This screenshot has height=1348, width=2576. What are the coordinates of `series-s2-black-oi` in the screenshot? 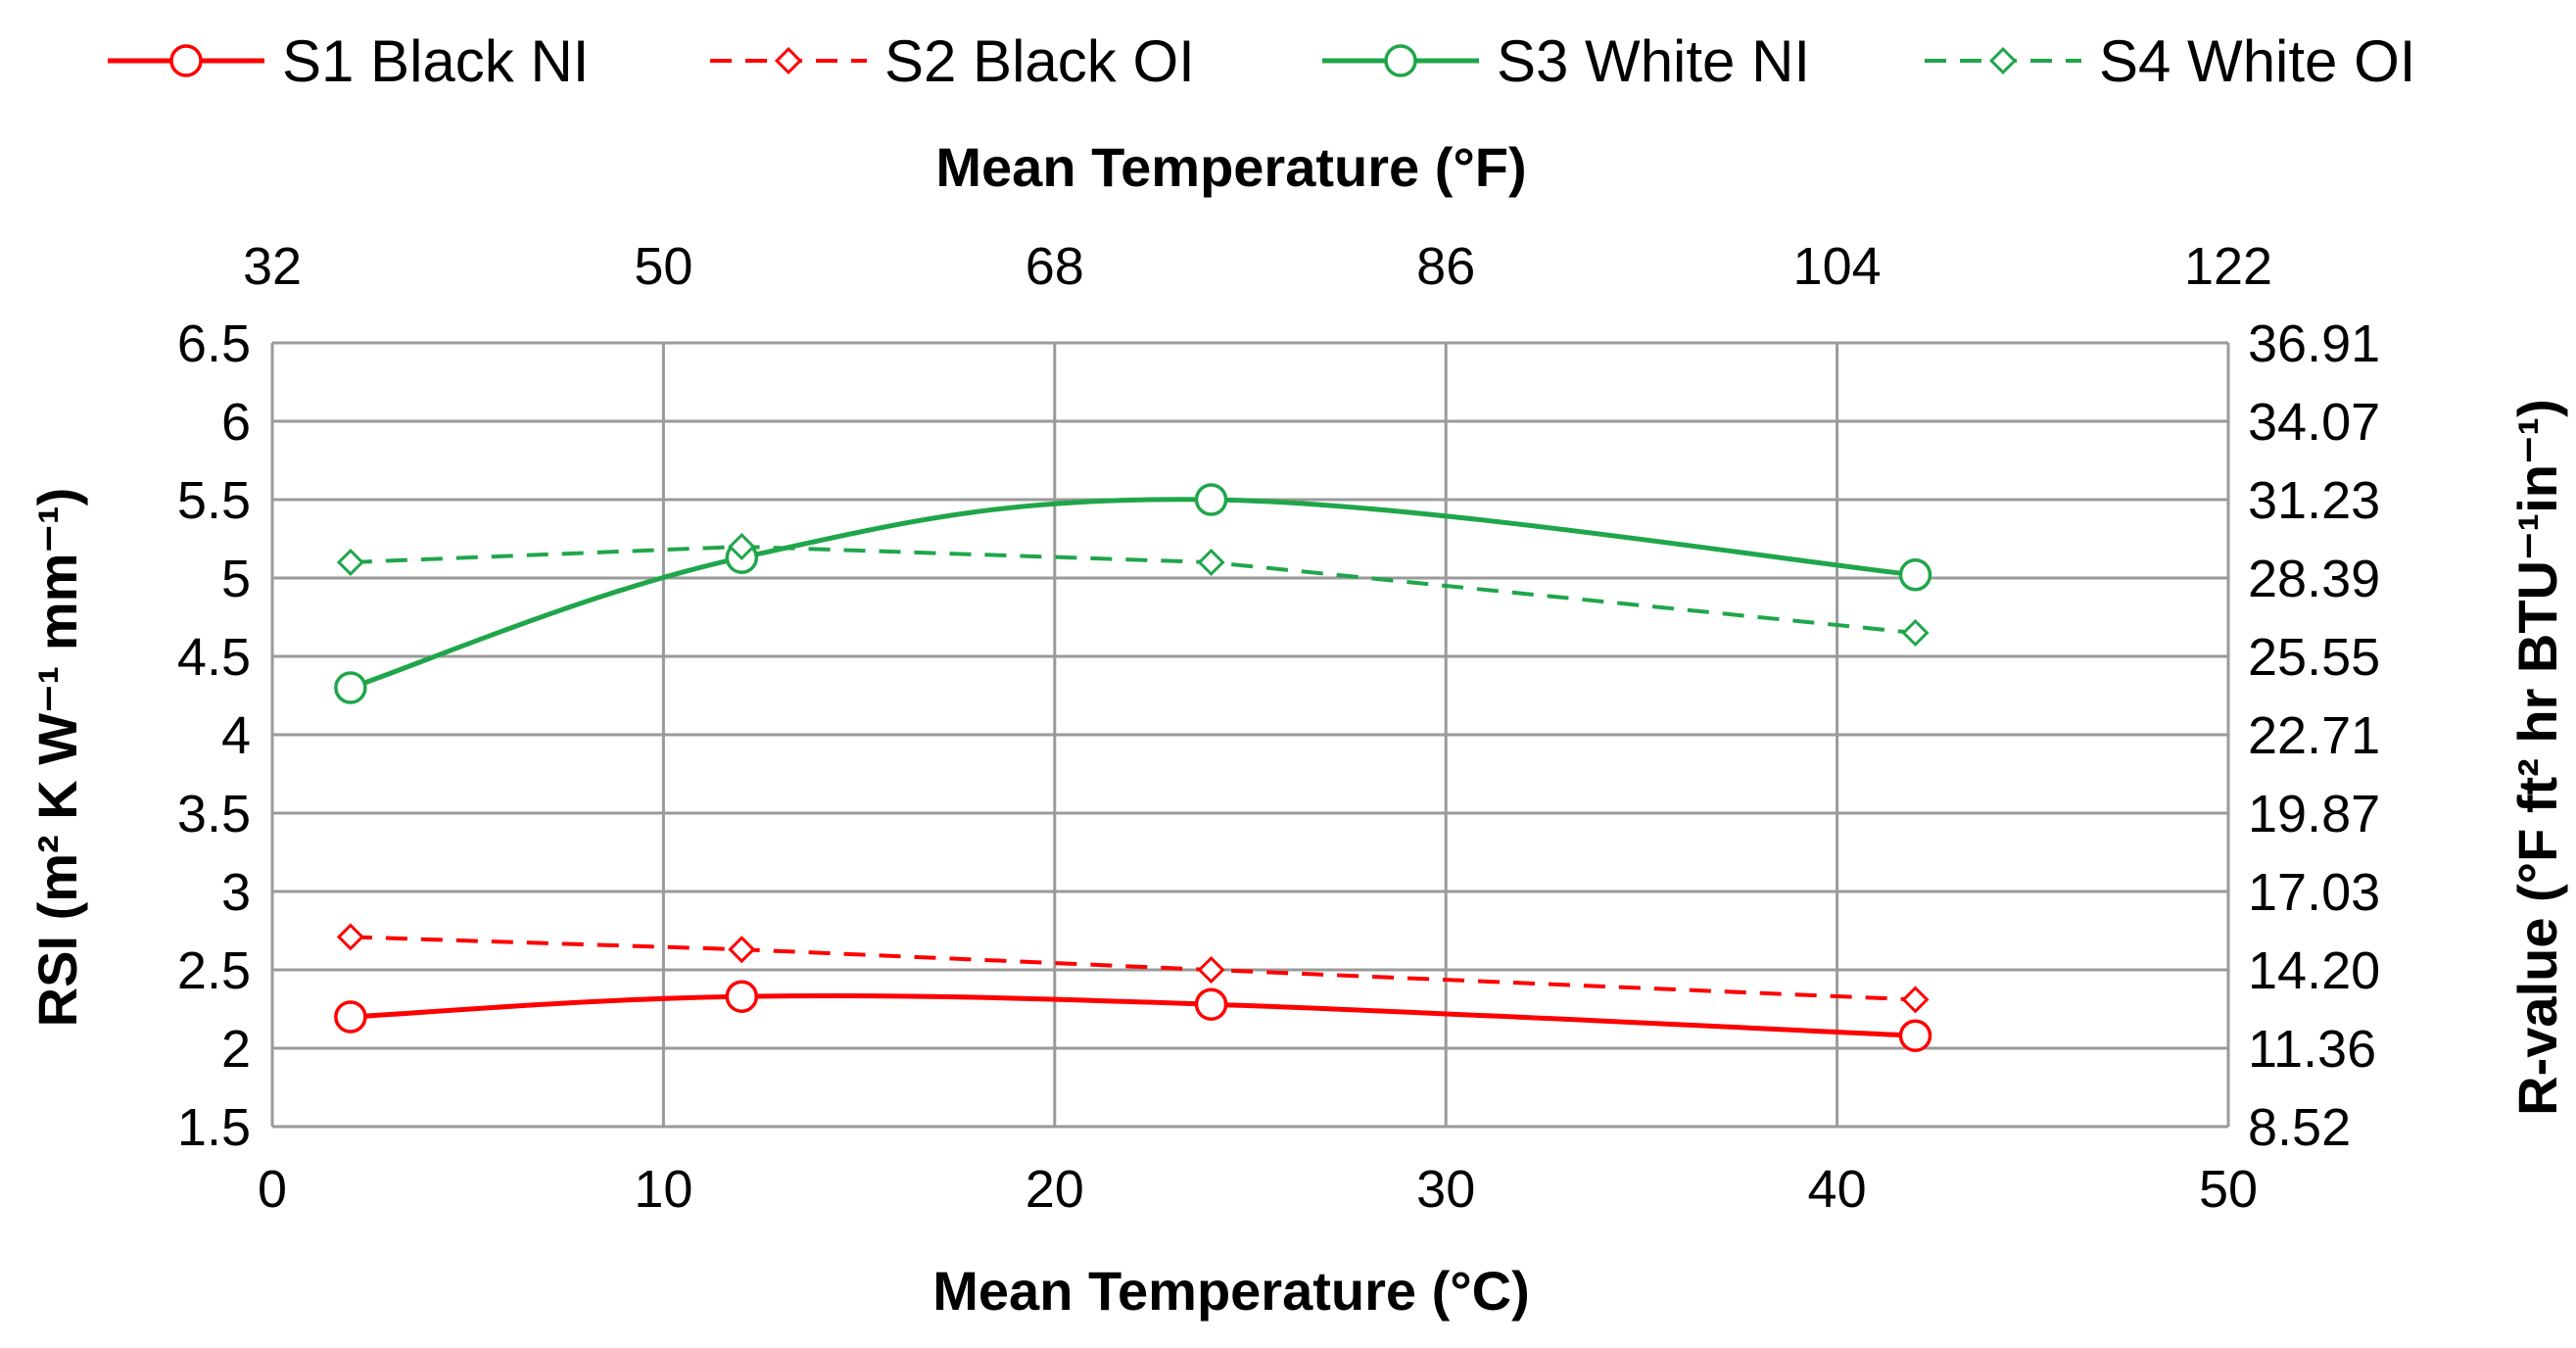 It's located at (1133, 968).